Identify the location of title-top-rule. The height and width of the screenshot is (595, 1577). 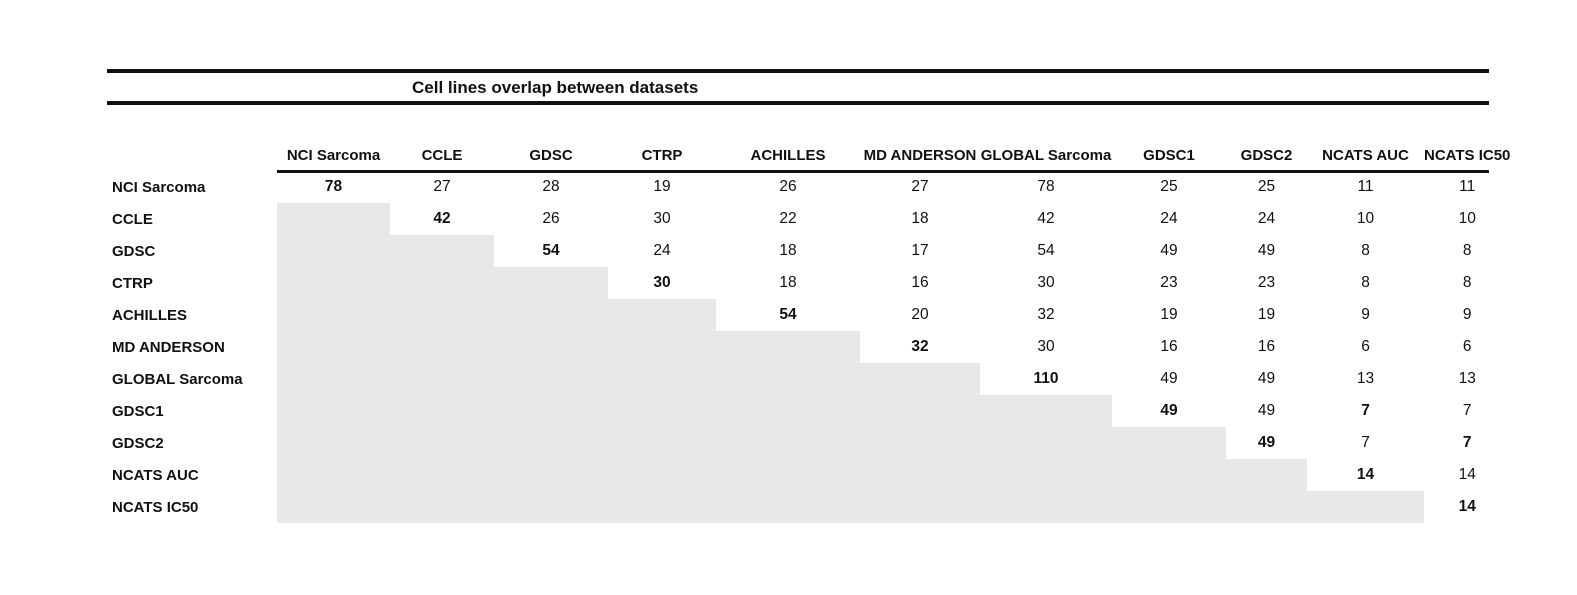
(798, 71).